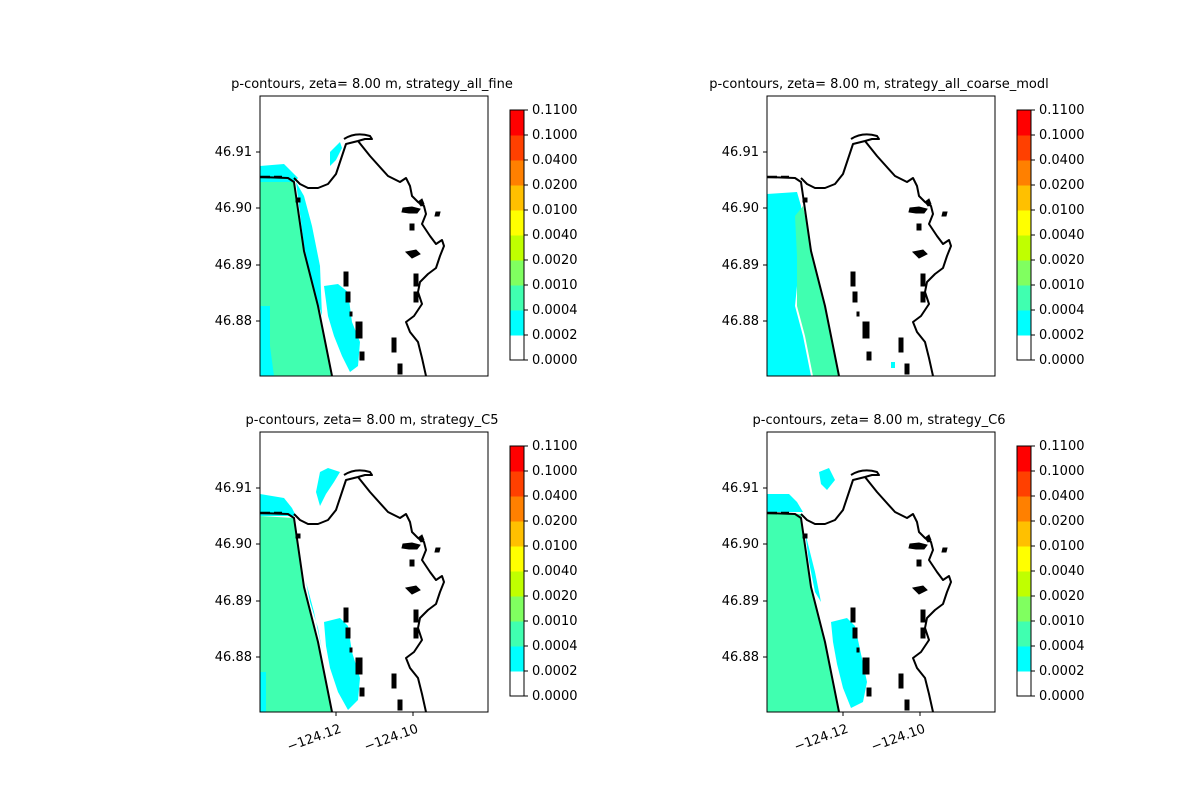 This screenshot has width=1200, height=800. Describe the element at coordinates (817, 291) in the screenshot. I see `contour-region-aquamarine` at that location.